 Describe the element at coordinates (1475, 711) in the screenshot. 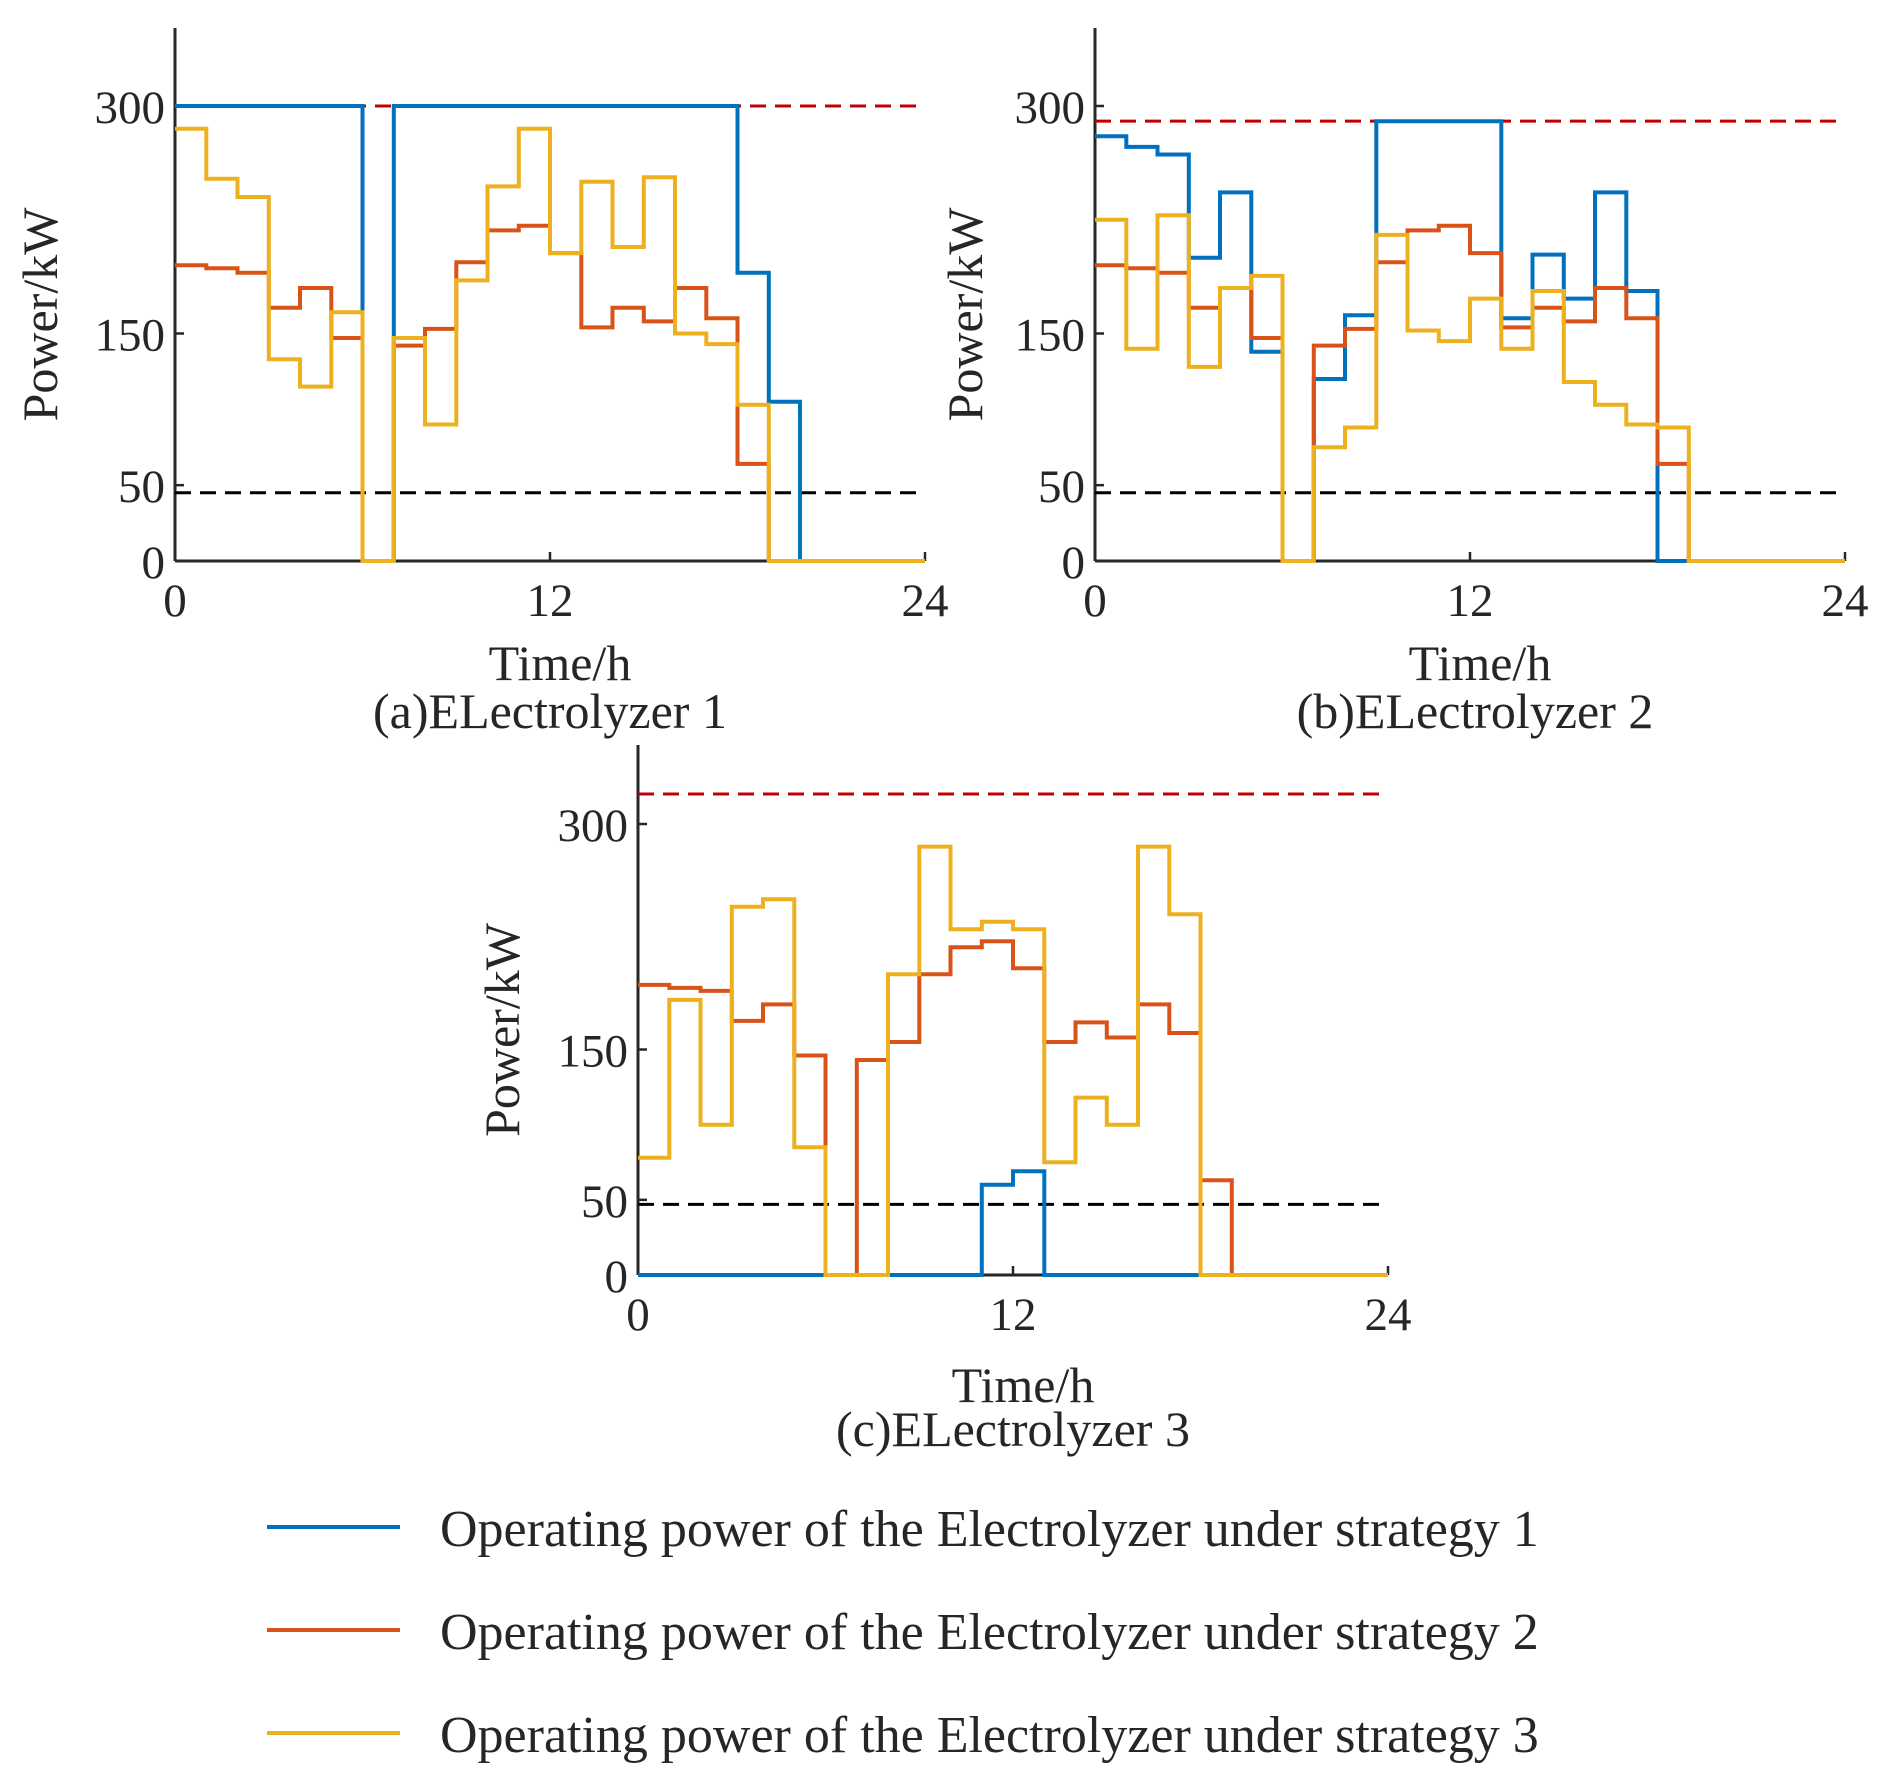

I see `panel-caption: (b)ELectrolyzer 2` at that location.